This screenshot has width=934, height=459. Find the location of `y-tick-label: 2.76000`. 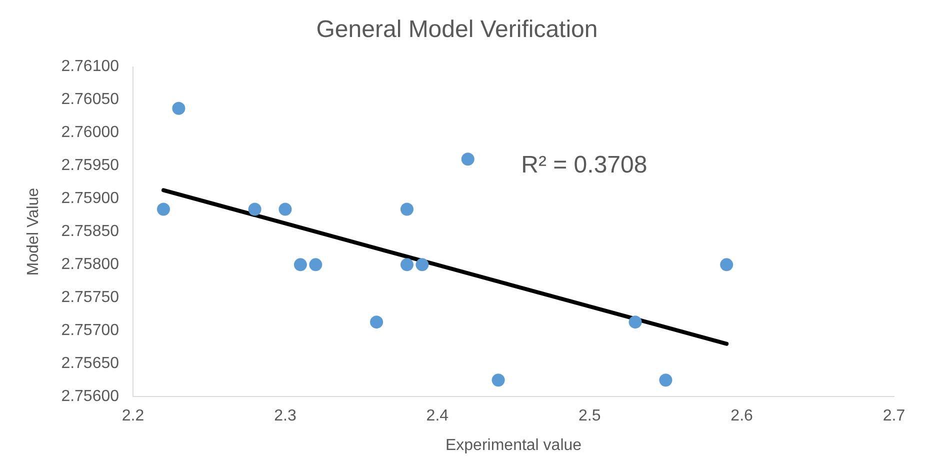

y-tick-label: 2.76000 is located at coordinates (90, 133).